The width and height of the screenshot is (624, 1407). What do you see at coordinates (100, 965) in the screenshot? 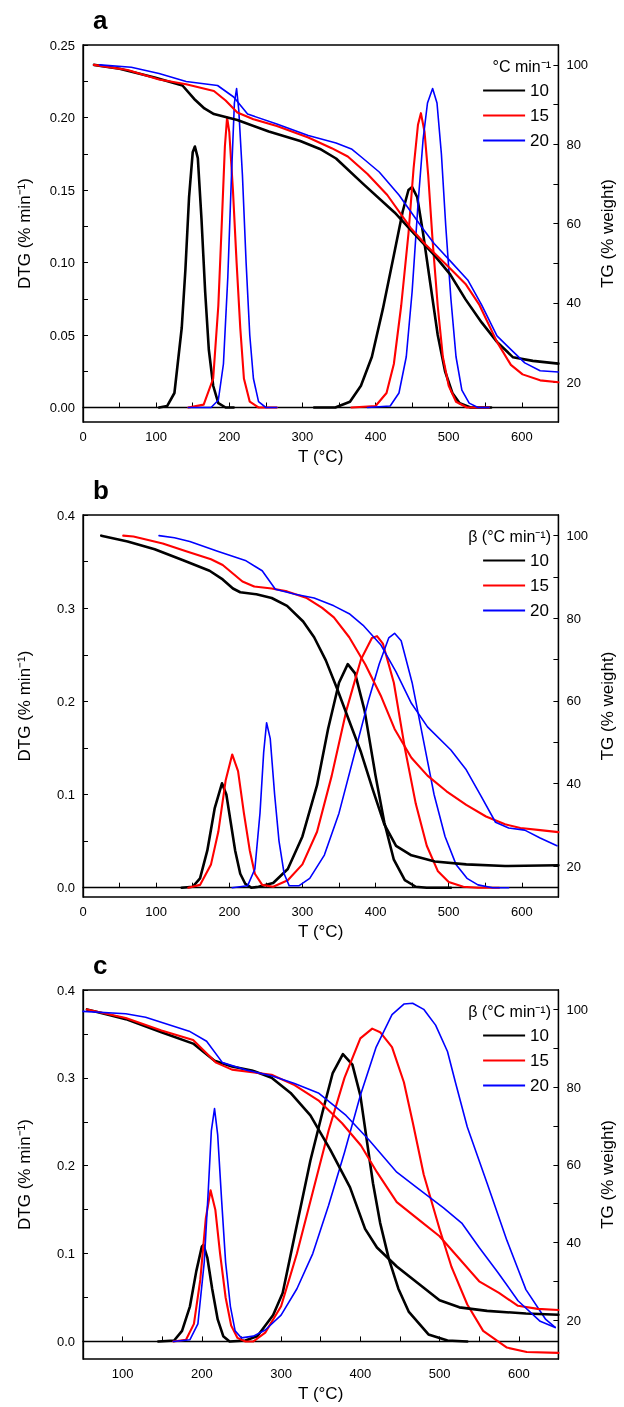
I see `chart-title: c` at bounding box center [100, 965].